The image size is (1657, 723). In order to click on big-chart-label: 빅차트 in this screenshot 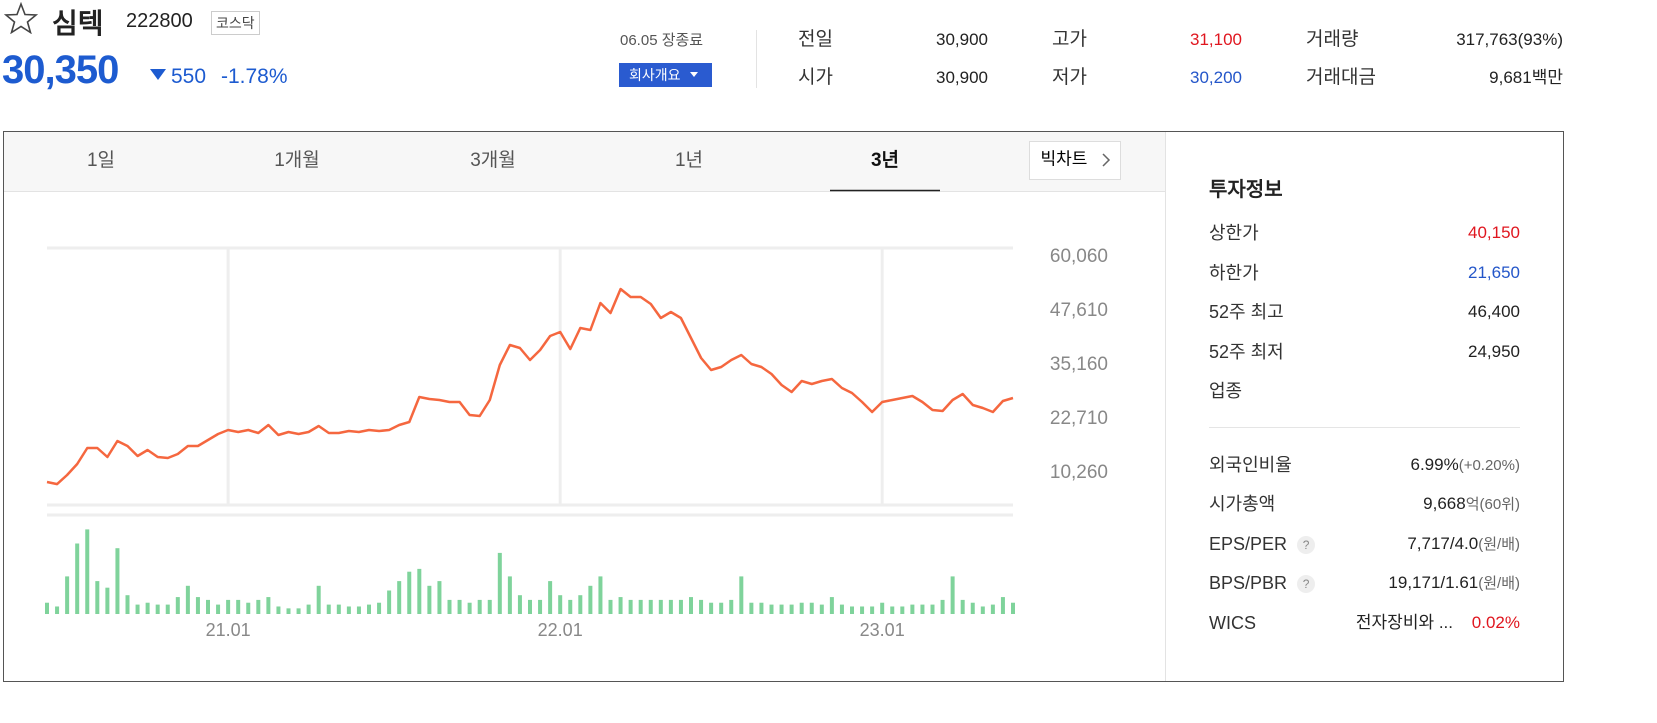, I will do `click(1064, 158)`.